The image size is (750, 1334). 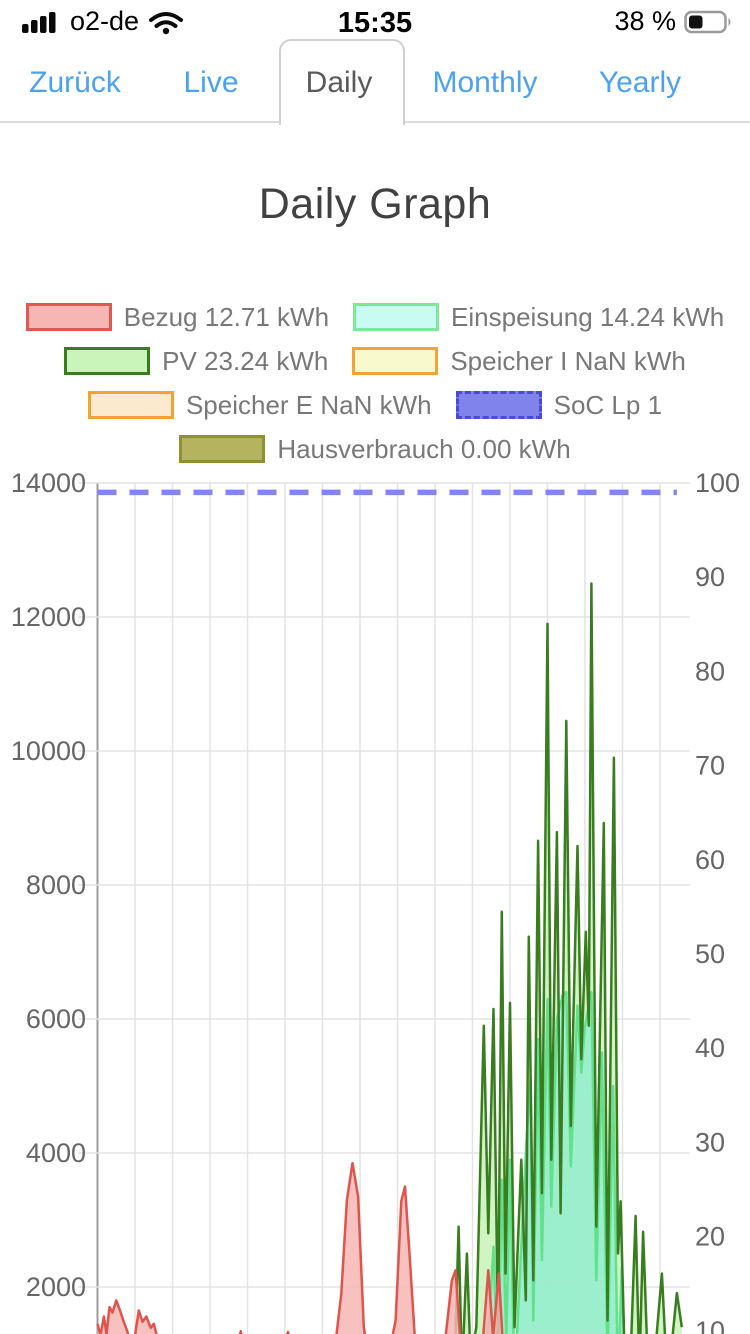 What do you see at coordinates (710, 954) in the screenshot?
I see `svg-text: 50` at bounding box center [710, 954].